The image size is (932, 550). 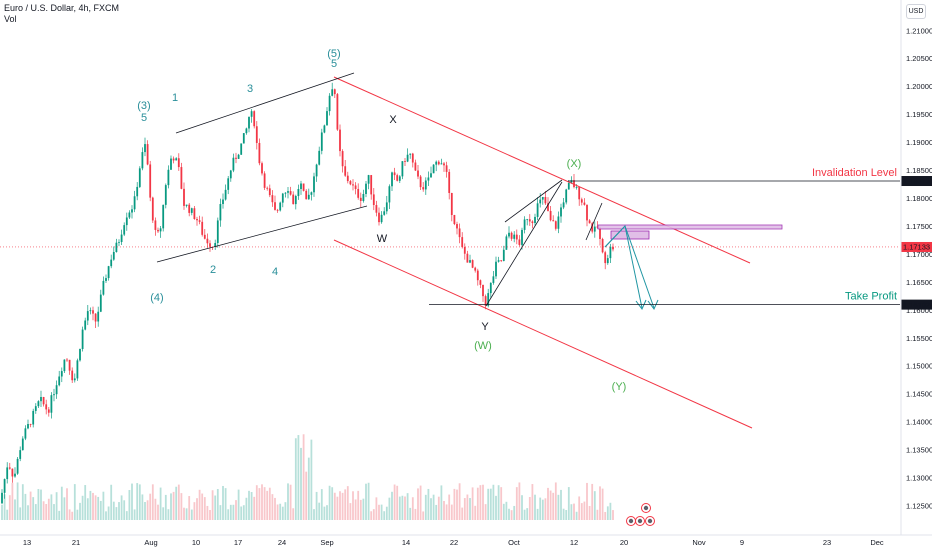 What do you see at coordinates (196, 542) in the screenshot?
I see `time-tick-label: 10` at bounding box center [196, 542].